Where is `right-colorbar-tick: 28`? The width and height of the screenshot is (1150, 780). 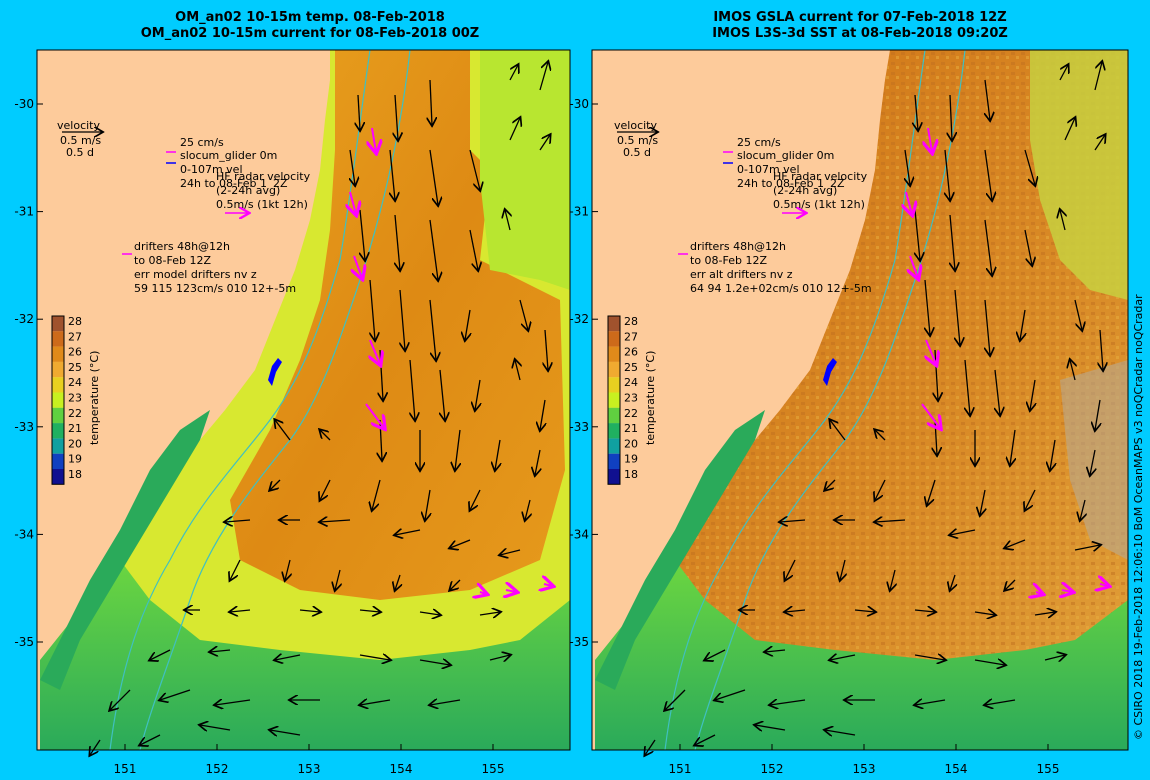 right-colorbar-tick: 28 is located at coordinates (631, 321).